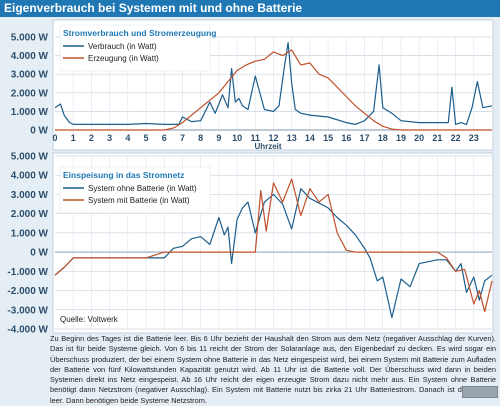 The width and height of the screenshot is (500, 406). I want to click on x-tick-label: 9, so click(218, 138).